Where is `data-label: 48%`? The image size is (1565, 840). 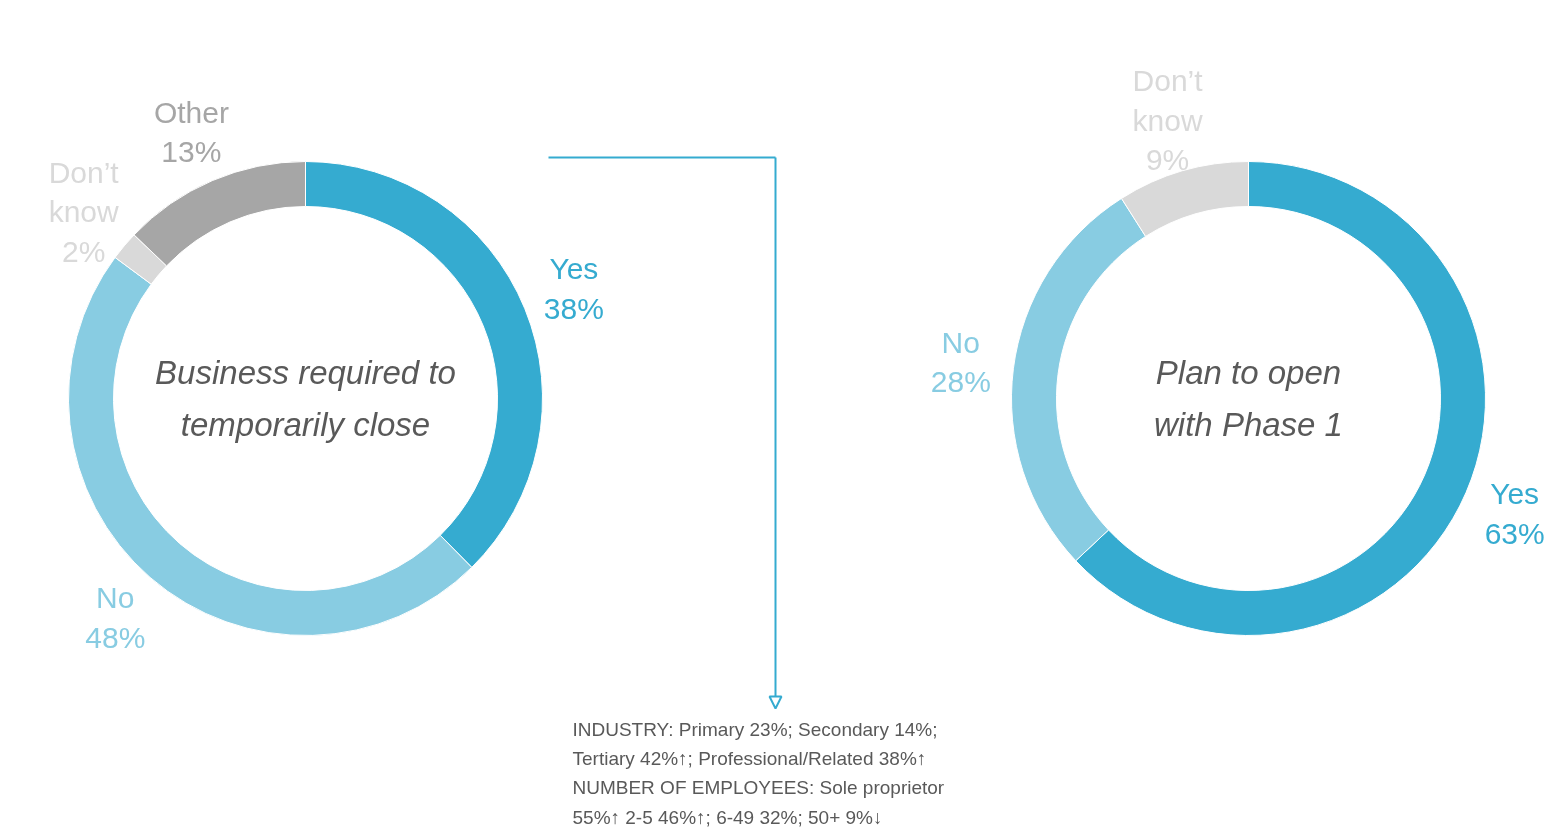 data-label: 48% is located at coordinates (115, 637).